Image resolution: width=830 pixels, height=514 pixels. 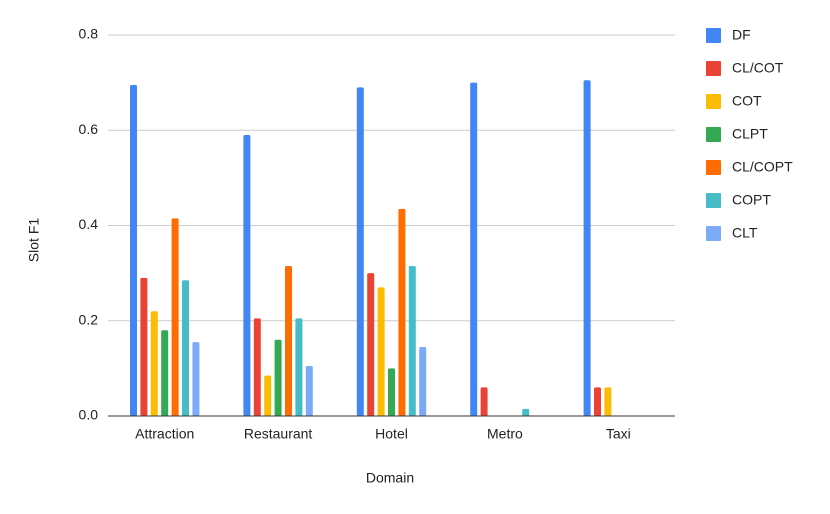 I want to click on legend-label: DF, so click(x=741, y=35).